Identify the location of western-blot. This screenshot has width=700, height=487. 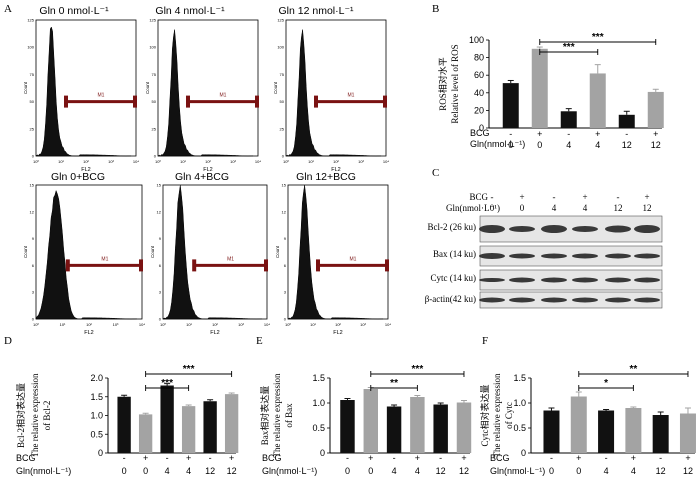
(571, 262).